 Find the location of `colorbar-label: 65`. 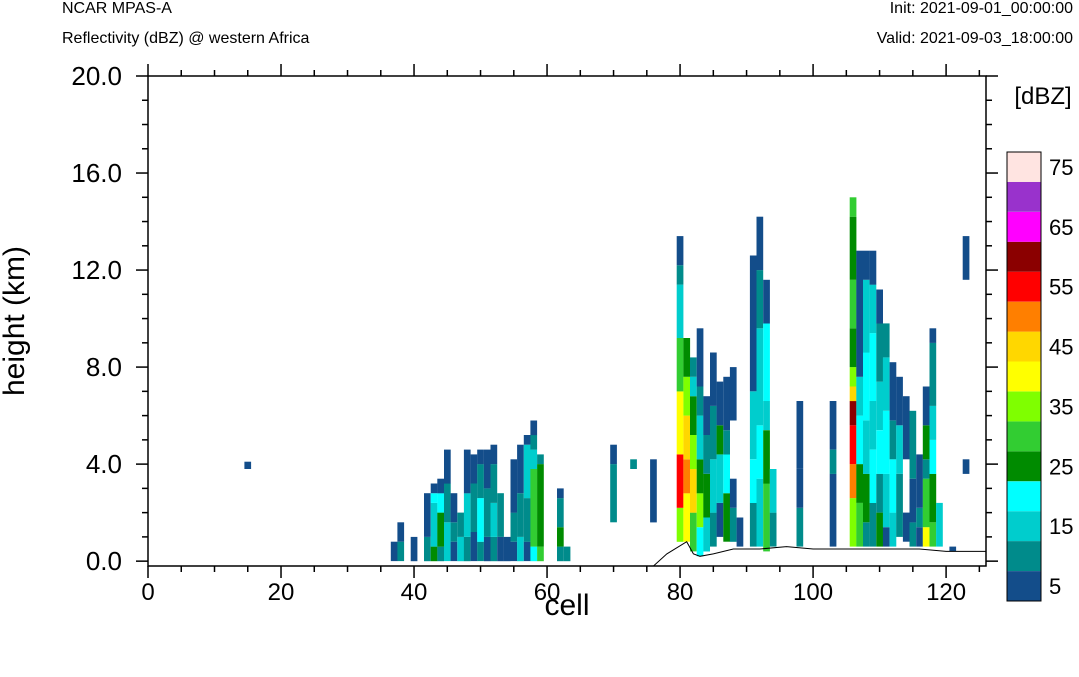

colorbar-label: 65 is located at coordinates (1061, 227).